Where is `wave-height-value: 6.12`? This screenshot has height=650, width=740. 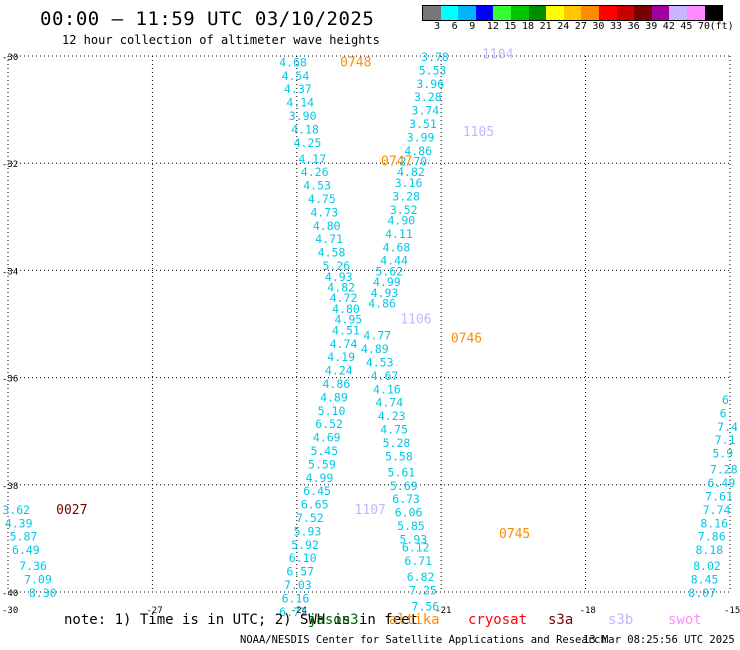
wave-height-value: 6.12 is located at coordinates (416, 547).